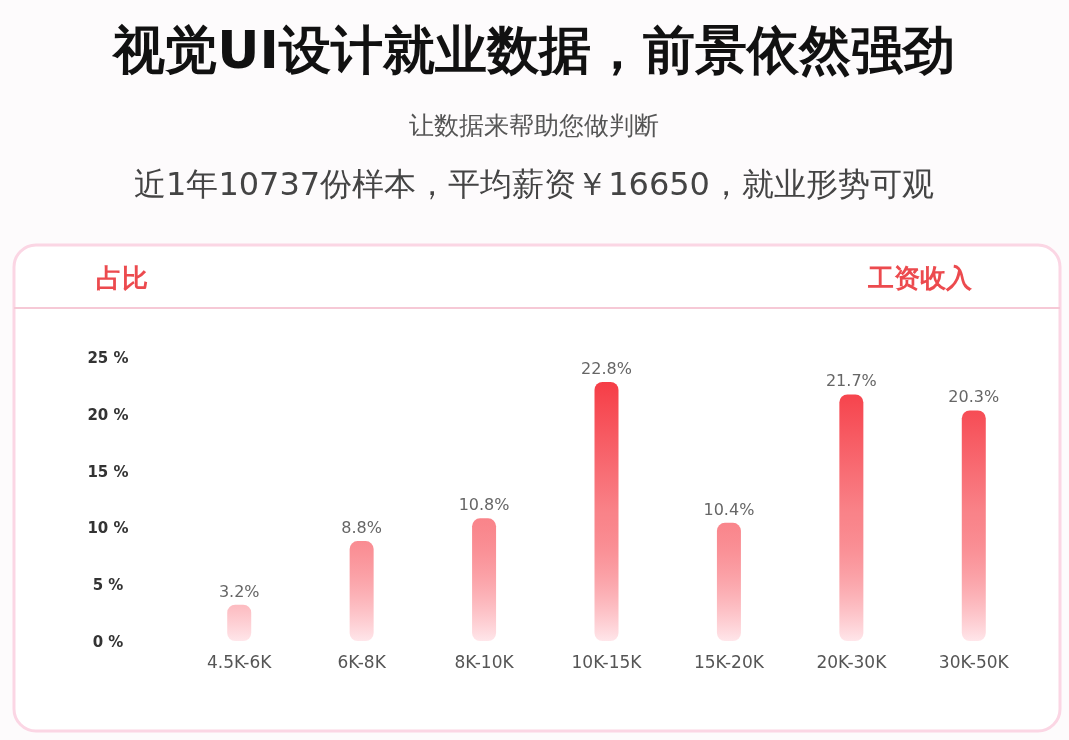 The height and width of the screenshot is (740, 1069). What do you see at coordinates (362, 662) in the screenshot?
I see `x-tick-label: 6K-8K` at bounding box center [362, 662].